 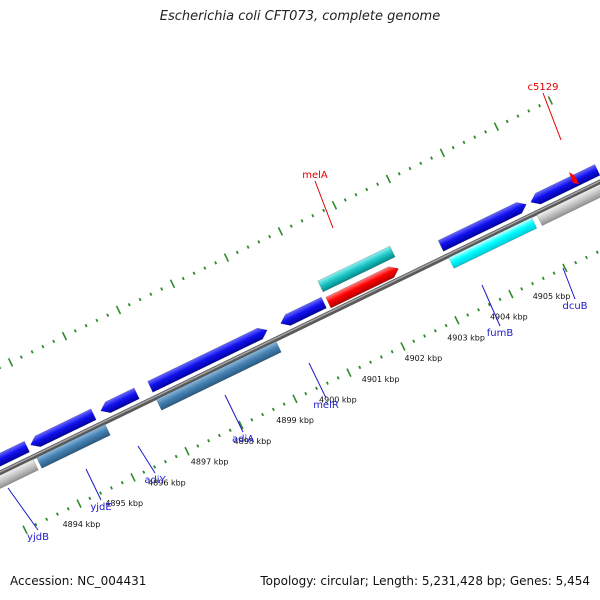 What do you see at coordinates (243, 439) in the screenshot?
I see `gene-label: adiA` at bounding box center [243, 439].